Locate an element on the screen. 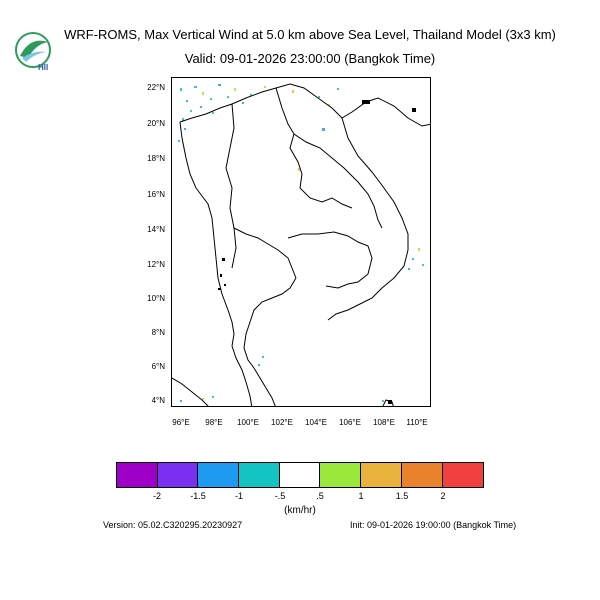  lat-label-12n: 12°N is located at coordinates (156, 264).